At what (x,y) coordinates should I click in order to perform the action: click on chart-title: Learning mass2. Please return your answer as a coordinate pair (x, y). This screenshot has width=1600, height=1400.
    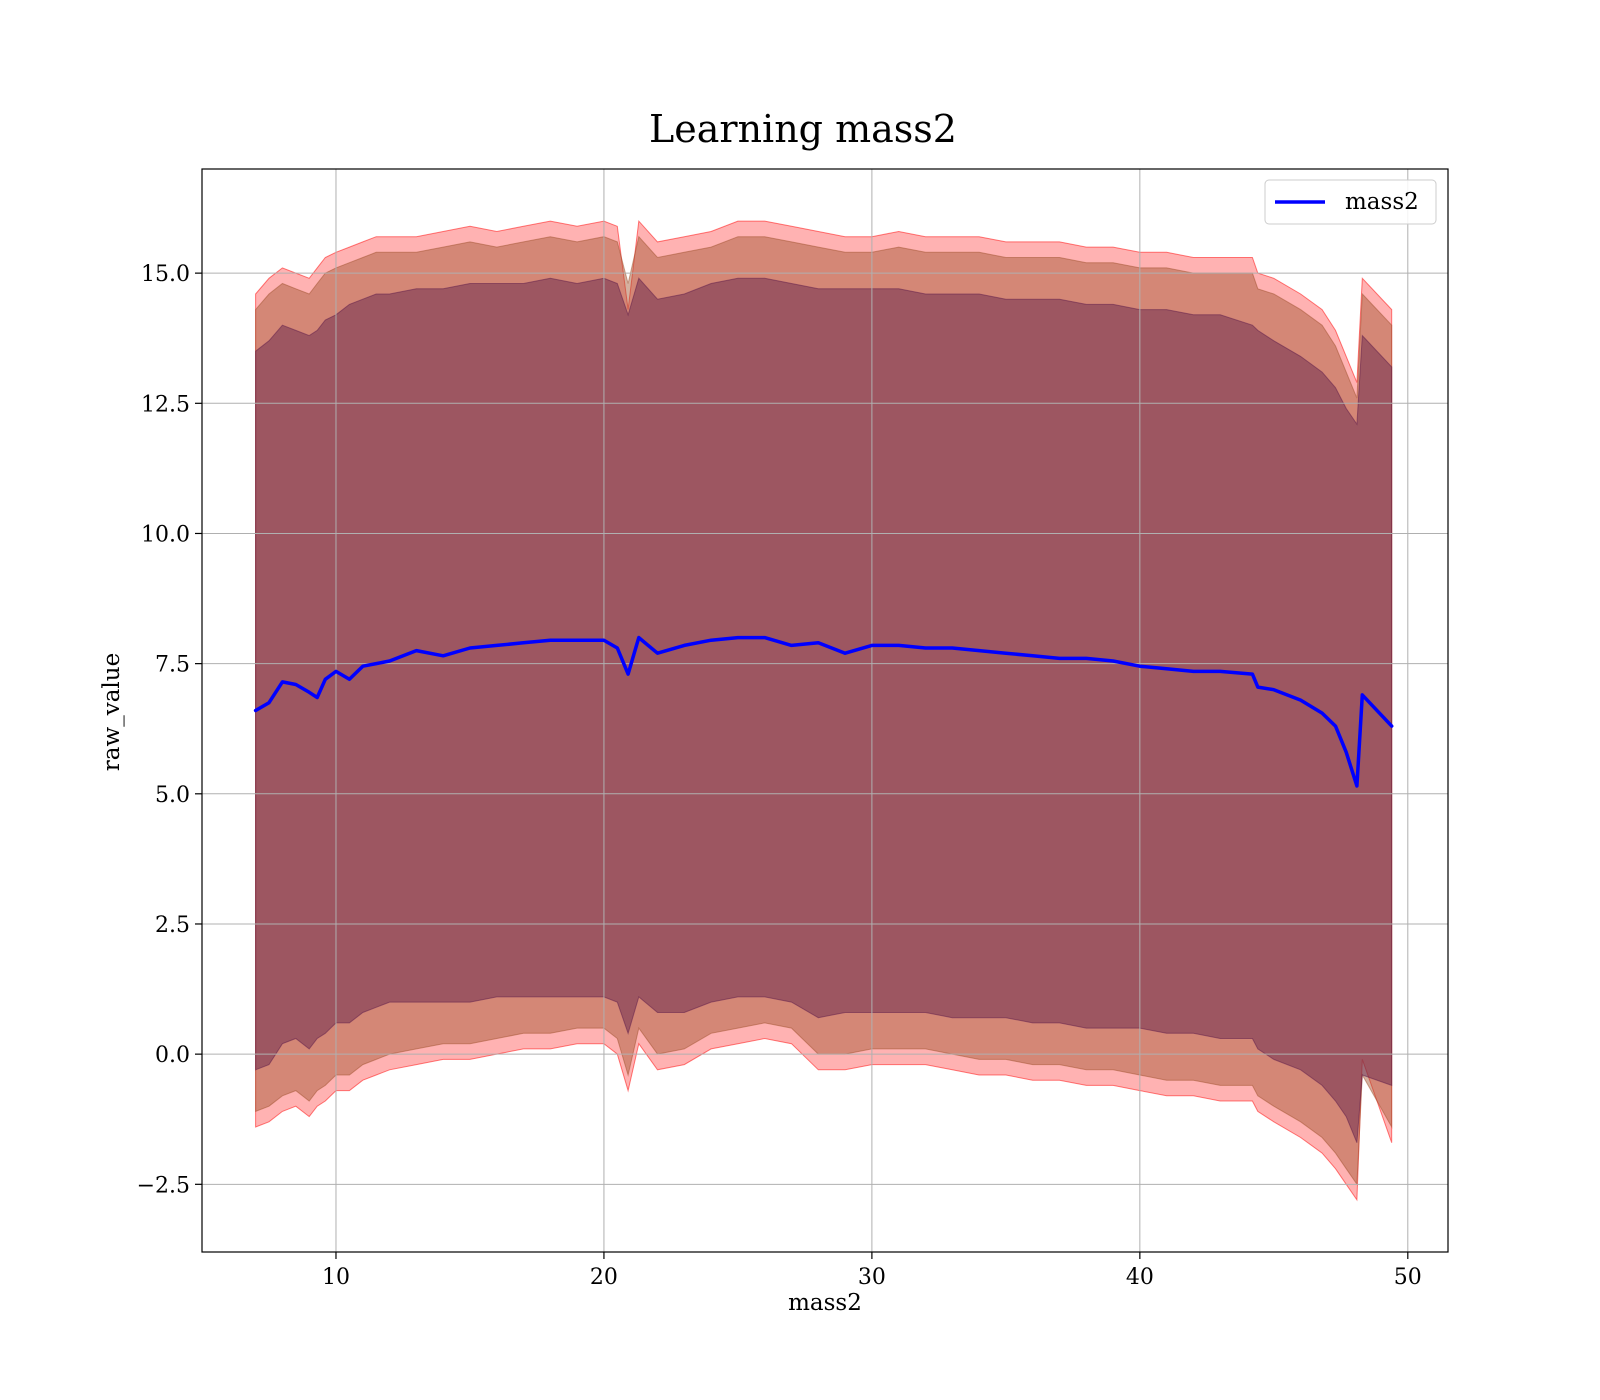
    Looking at the image, I should click on (803, 129).